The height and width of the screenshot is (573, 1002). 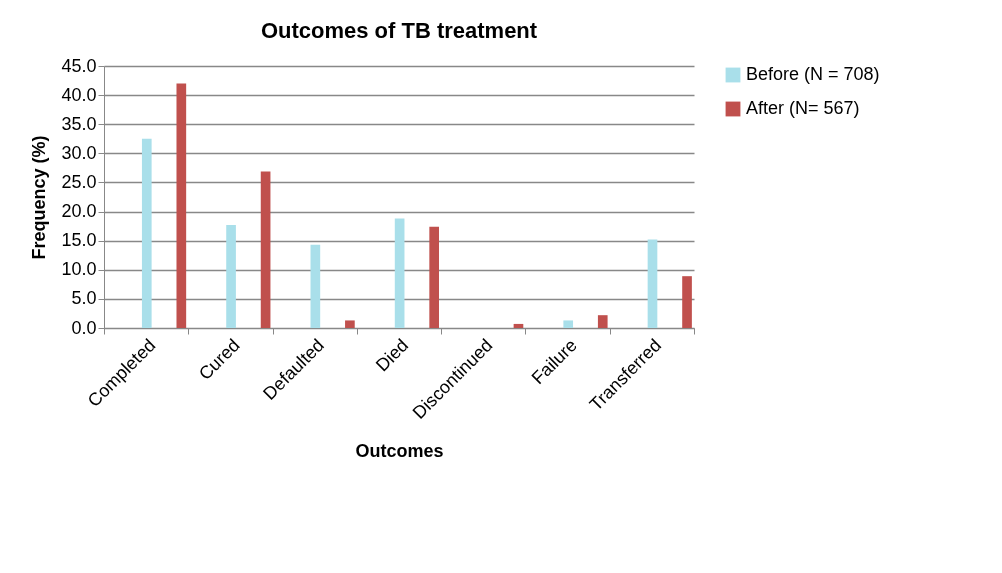 What do you see at coordinates (79, 65) in the screenshot?
I see `y-tick-label: 45.0` at bounding box center [79, 65].